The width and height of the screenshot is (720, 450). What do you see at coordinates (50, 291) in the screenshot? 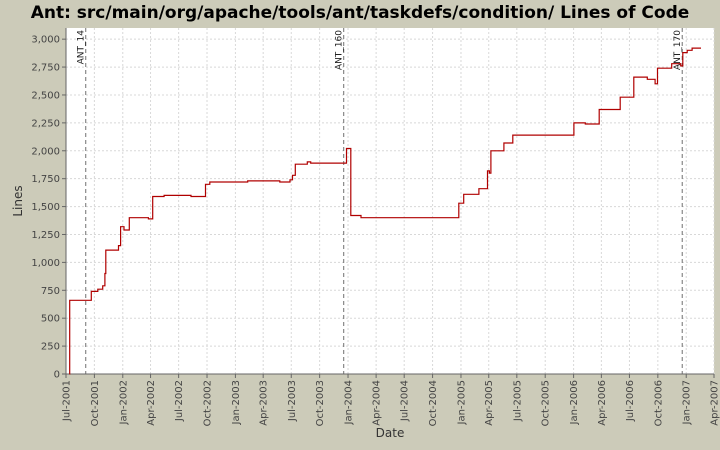
I see `y-tick-label: 750` at bounding box center [50, 291].